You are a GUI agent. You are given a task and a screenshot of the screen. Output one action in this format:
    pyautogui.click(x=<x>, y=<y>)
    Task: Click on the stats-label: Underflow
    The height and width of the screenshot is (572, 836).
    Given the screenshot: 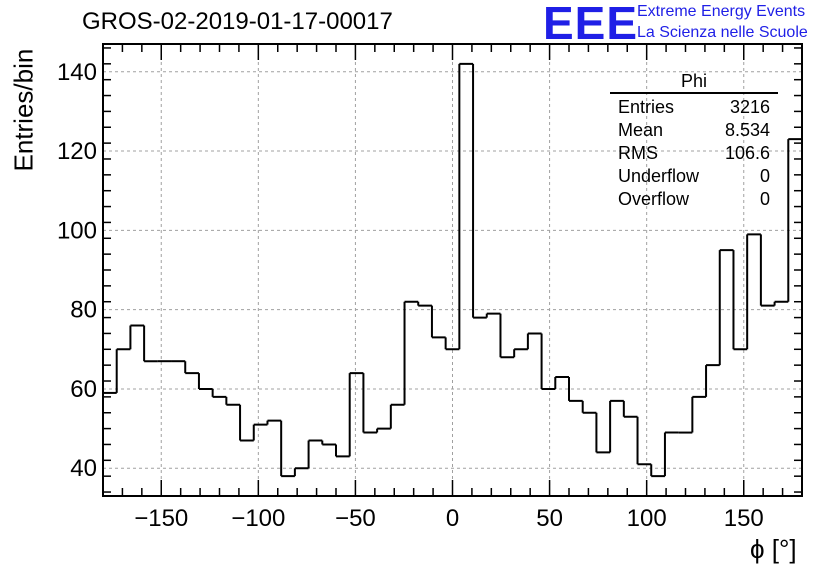 What is the action you would take?
    pyautogui.click(x=659, y=176)
    